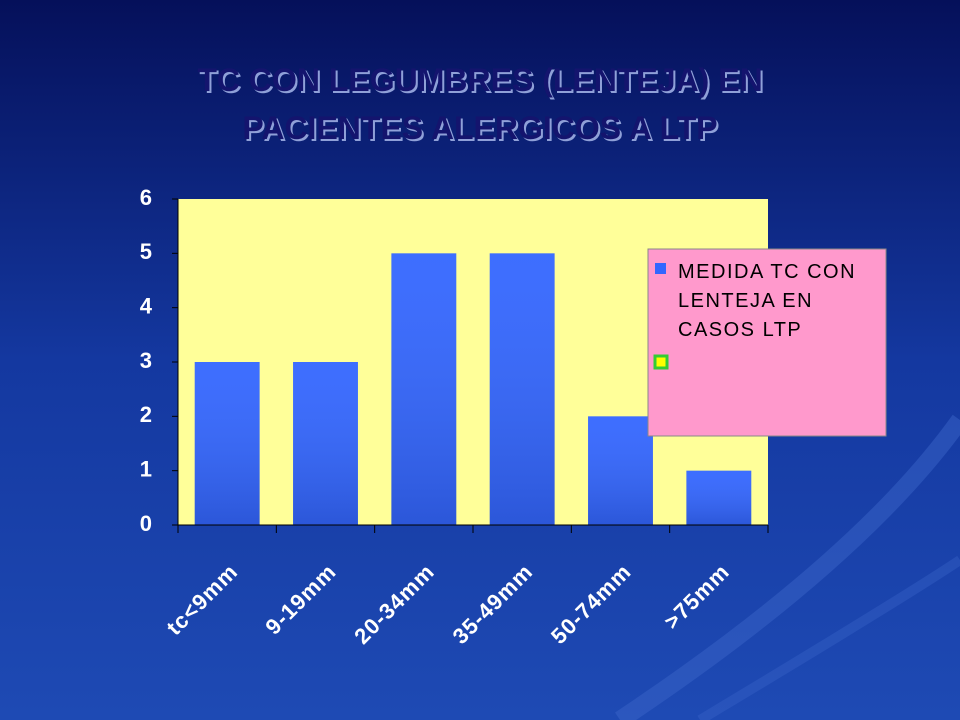 This screenshot has height=720, width=960. Describe the element at coordinates (146, 360) in the screenshot. I see `y-tick-label: 3` at that location.